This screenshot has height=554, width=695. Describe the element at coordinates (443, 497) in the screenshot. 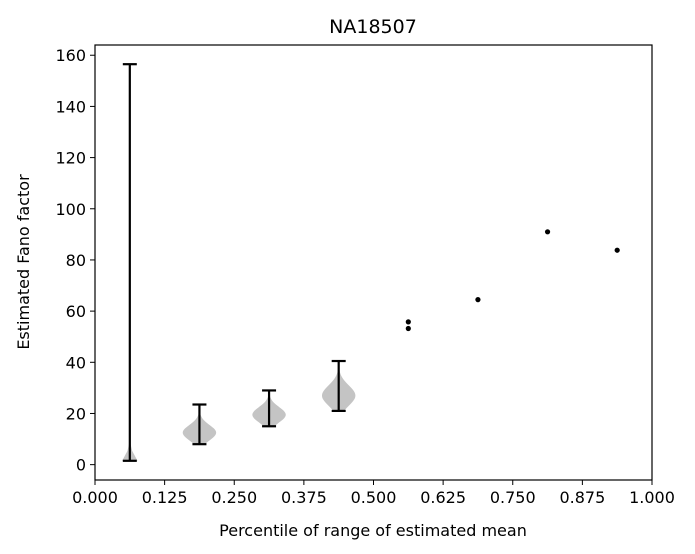

I see `x-tick-label: 0.625` at that location.